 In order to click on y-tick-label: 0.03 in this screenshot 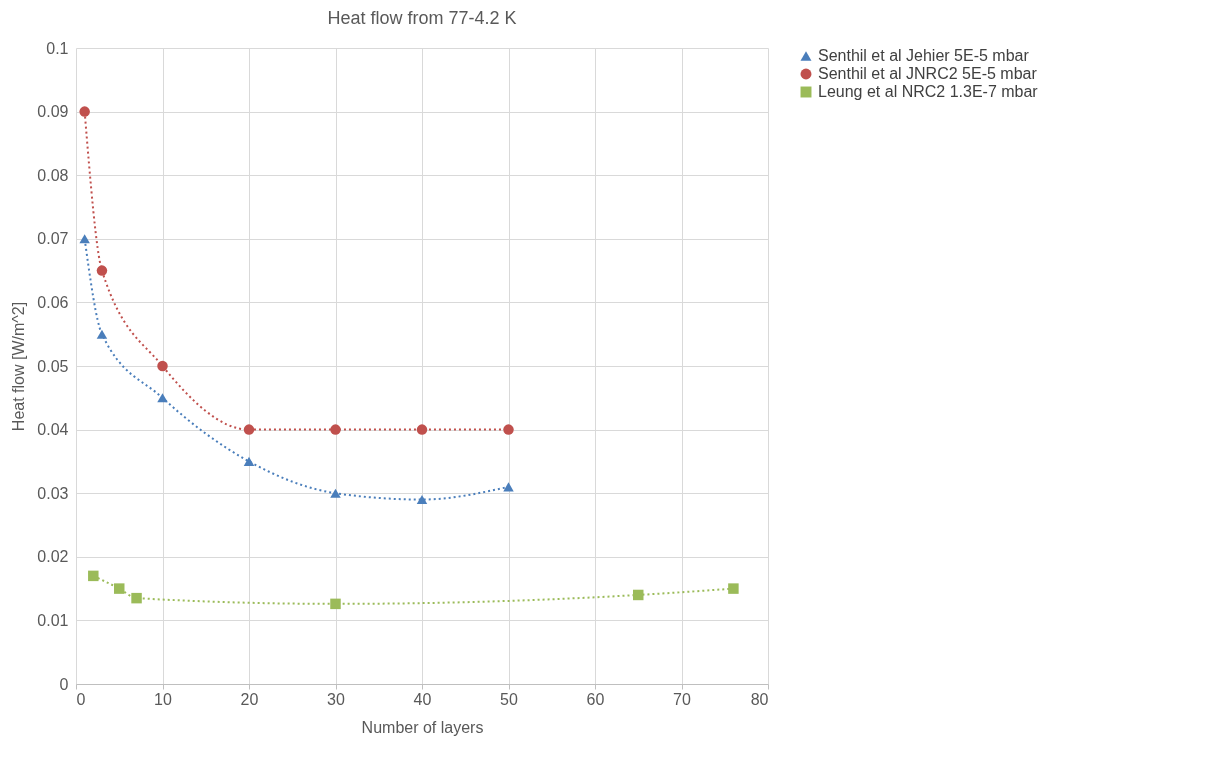, I will do `click(53, 493)`.